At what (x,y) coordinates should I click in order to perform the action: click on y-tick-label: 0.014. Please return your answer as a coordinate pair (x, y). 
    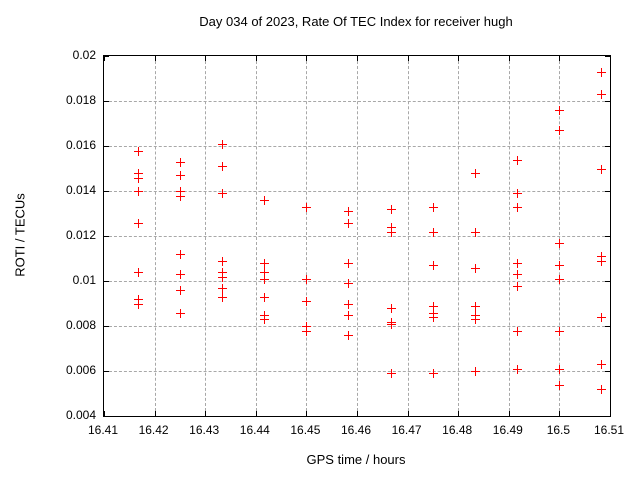
    Looking at the image, I should click on (80, 190).